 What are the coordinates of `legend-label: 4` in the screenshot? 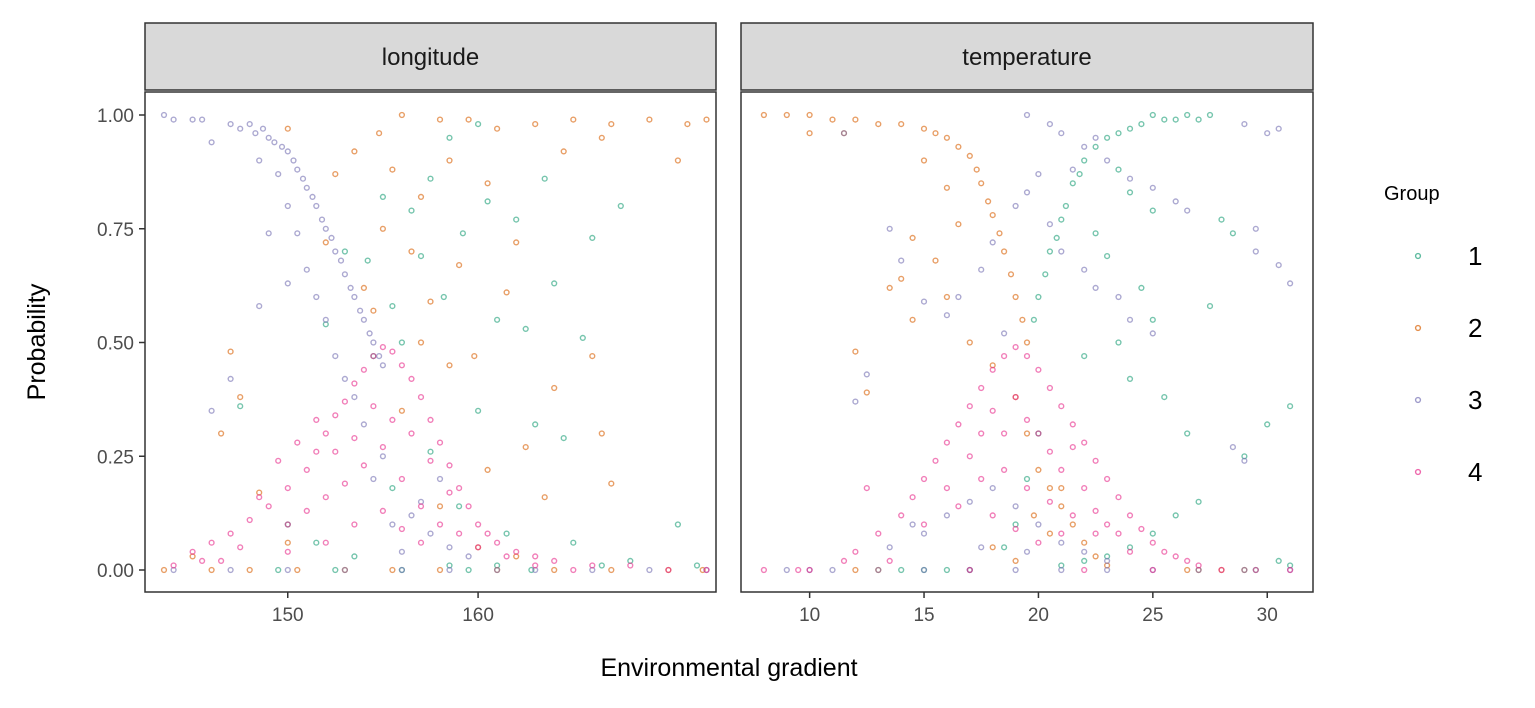 It's located at (1475, 472).